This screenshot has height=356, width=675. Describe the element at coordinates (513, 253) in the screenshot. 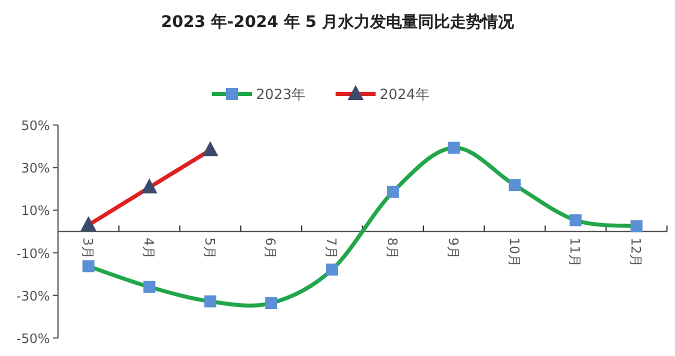

I see `x-tick-label: 10月` at that location.